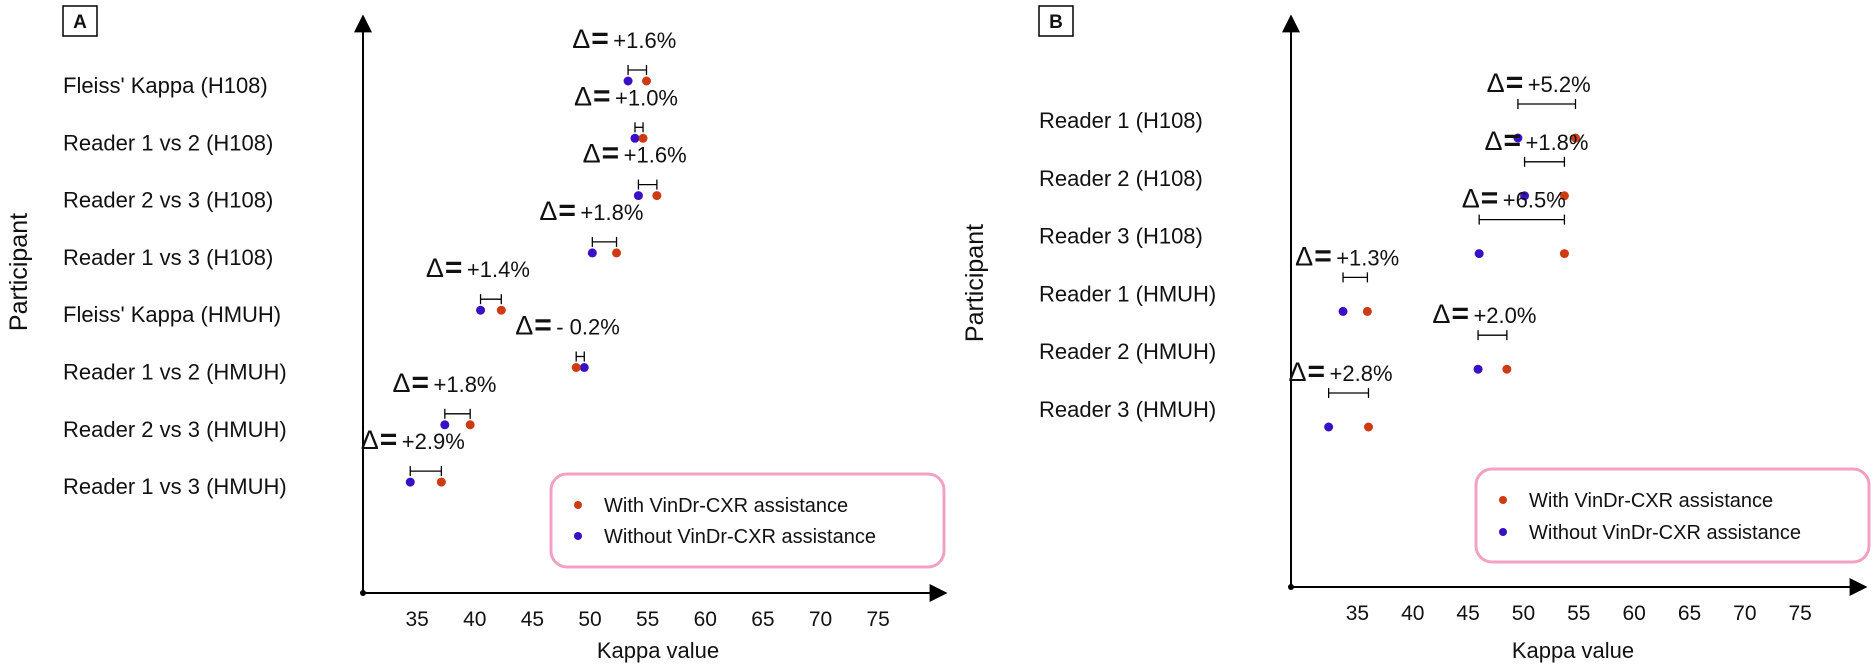 The width and height of the screenshot is (1876, 672). What do you see at coordinates (578, 505) in the screenshot?
I see `panel-a-legend-with-marker` at bounding box center [578, 505].